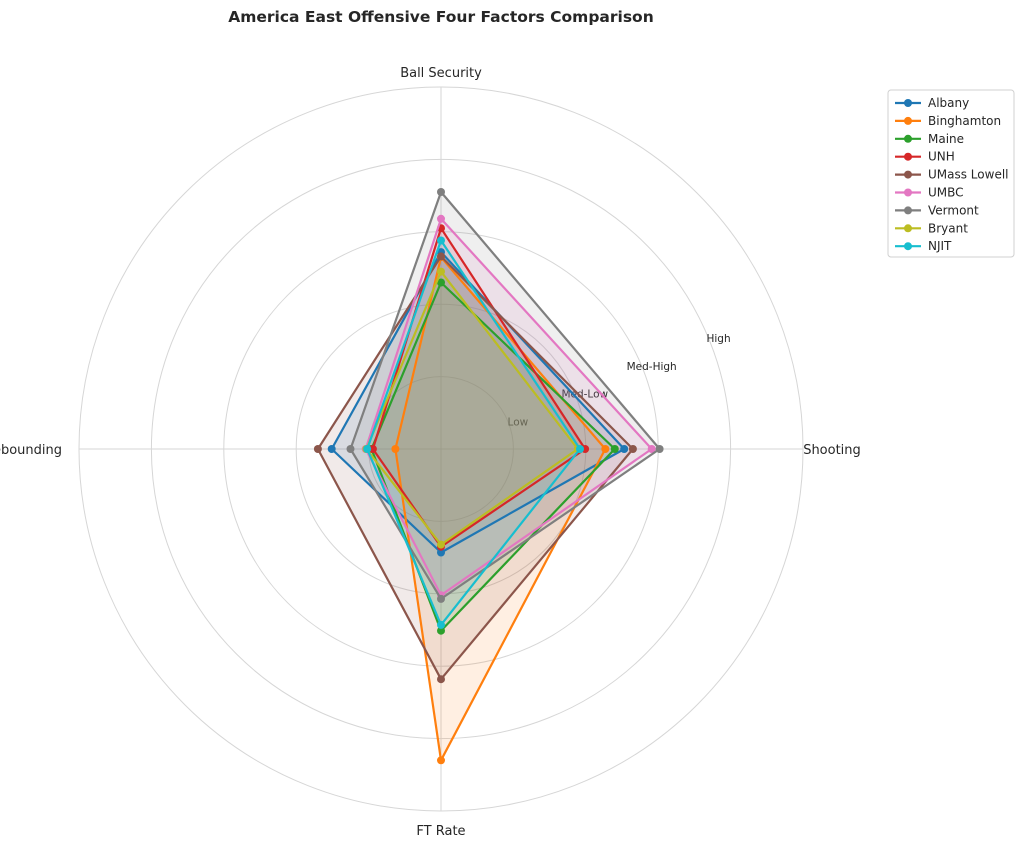  I want to click on data-point-unh, so click(372, 449).